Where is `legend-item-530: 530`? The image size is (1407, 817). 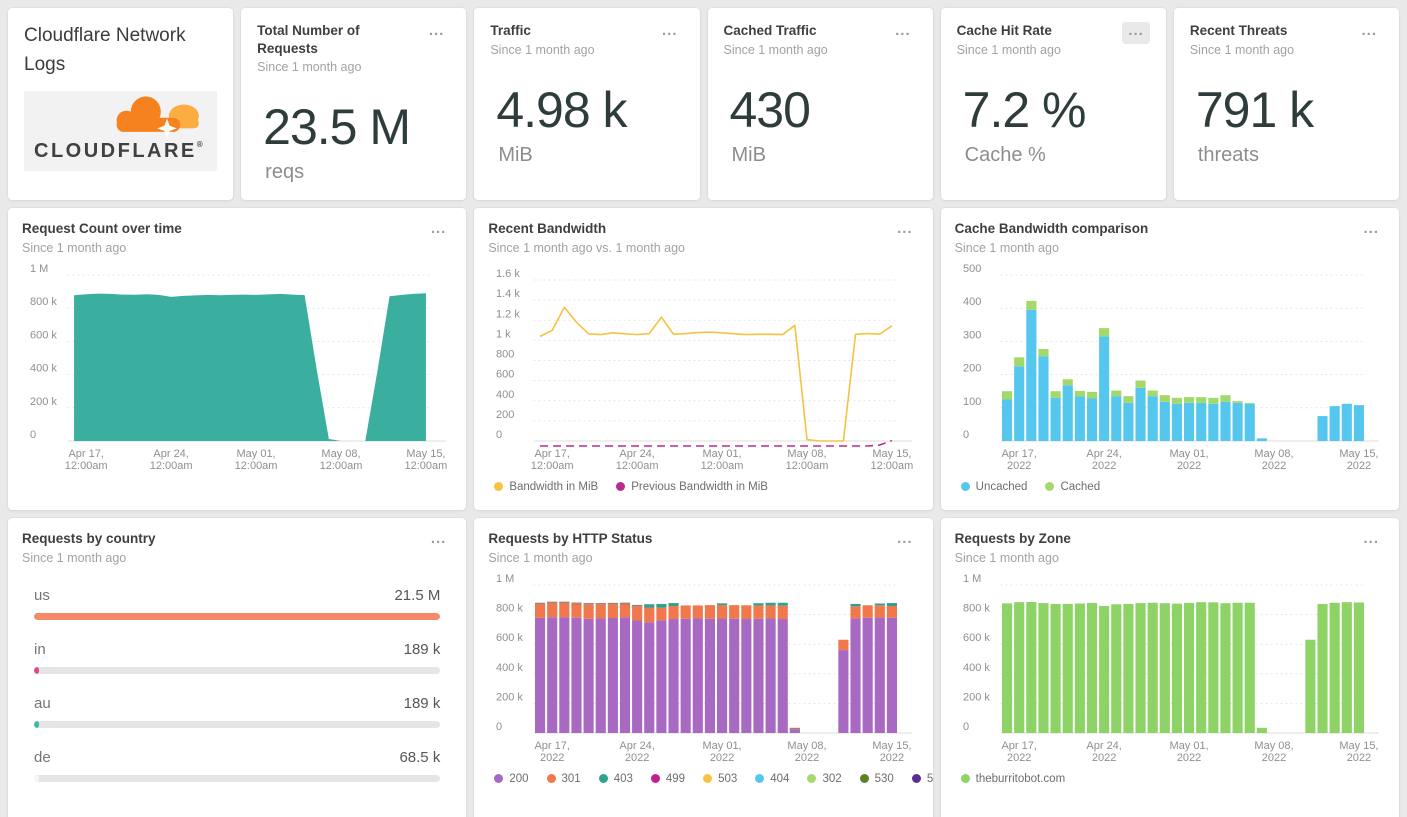 legend-item-530: 530 is located at coordinates (876, 779).